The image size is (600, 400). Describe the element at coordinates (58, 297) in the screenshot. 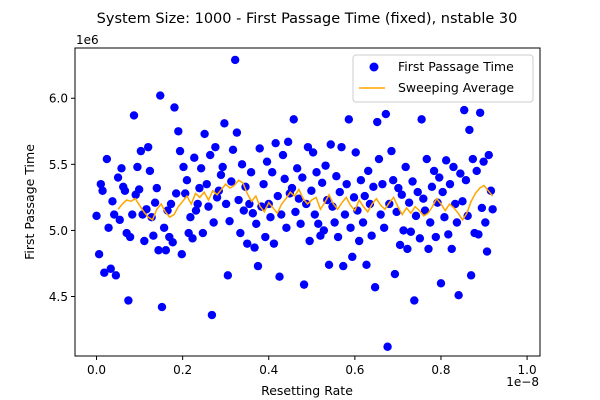

I see `y-tick-label: 4.5` at that location.